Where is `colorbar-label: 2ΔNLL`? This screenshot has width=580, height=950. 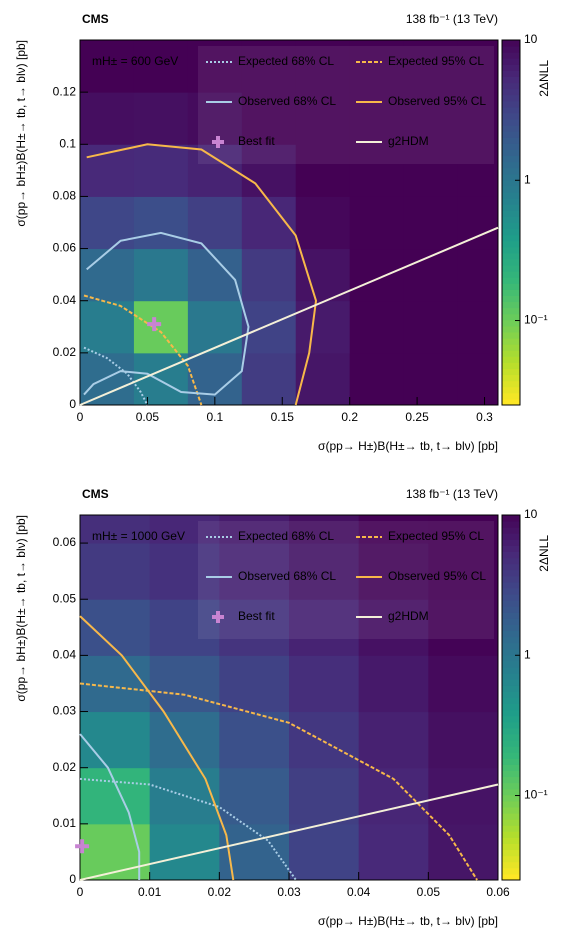
colorbar-label: 2ΔNLL is located at coordinates (544, 553).